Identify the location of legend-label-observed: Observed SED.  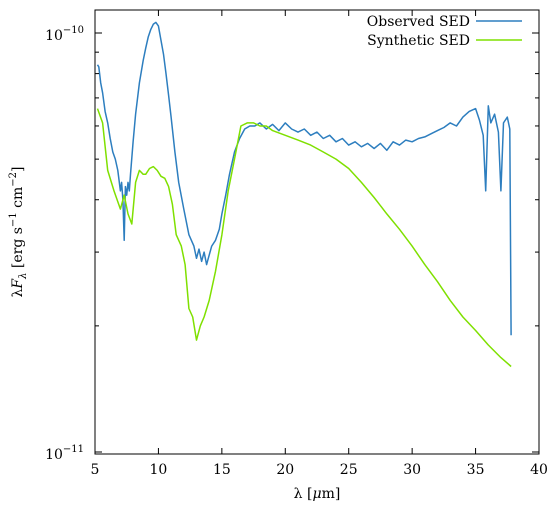
(418, 22).